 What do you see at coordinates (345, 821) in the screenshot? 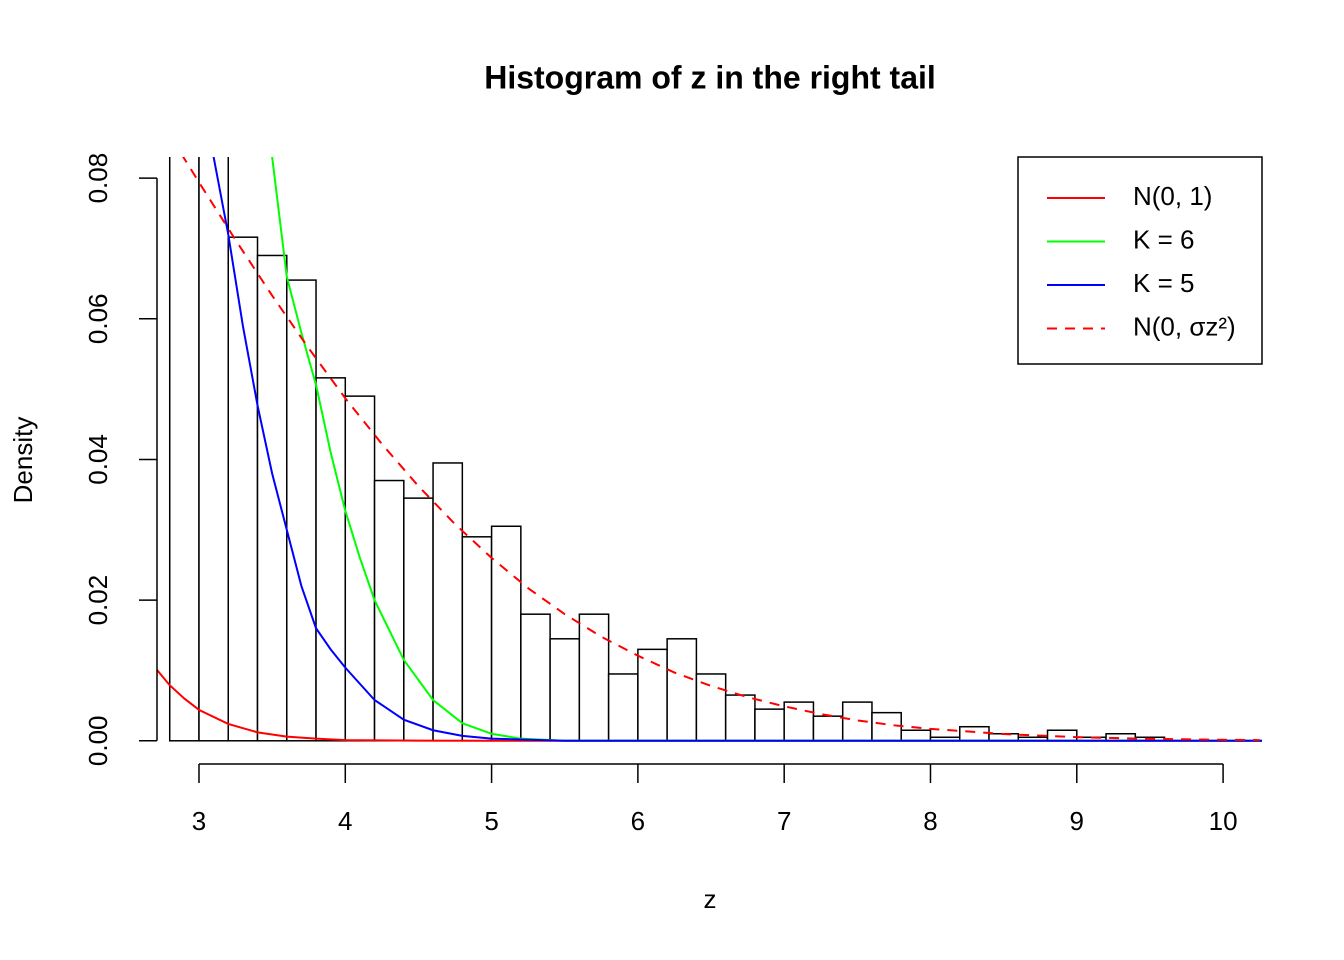
I see `x-tick-label: 4` at bounding box center [345, 821].